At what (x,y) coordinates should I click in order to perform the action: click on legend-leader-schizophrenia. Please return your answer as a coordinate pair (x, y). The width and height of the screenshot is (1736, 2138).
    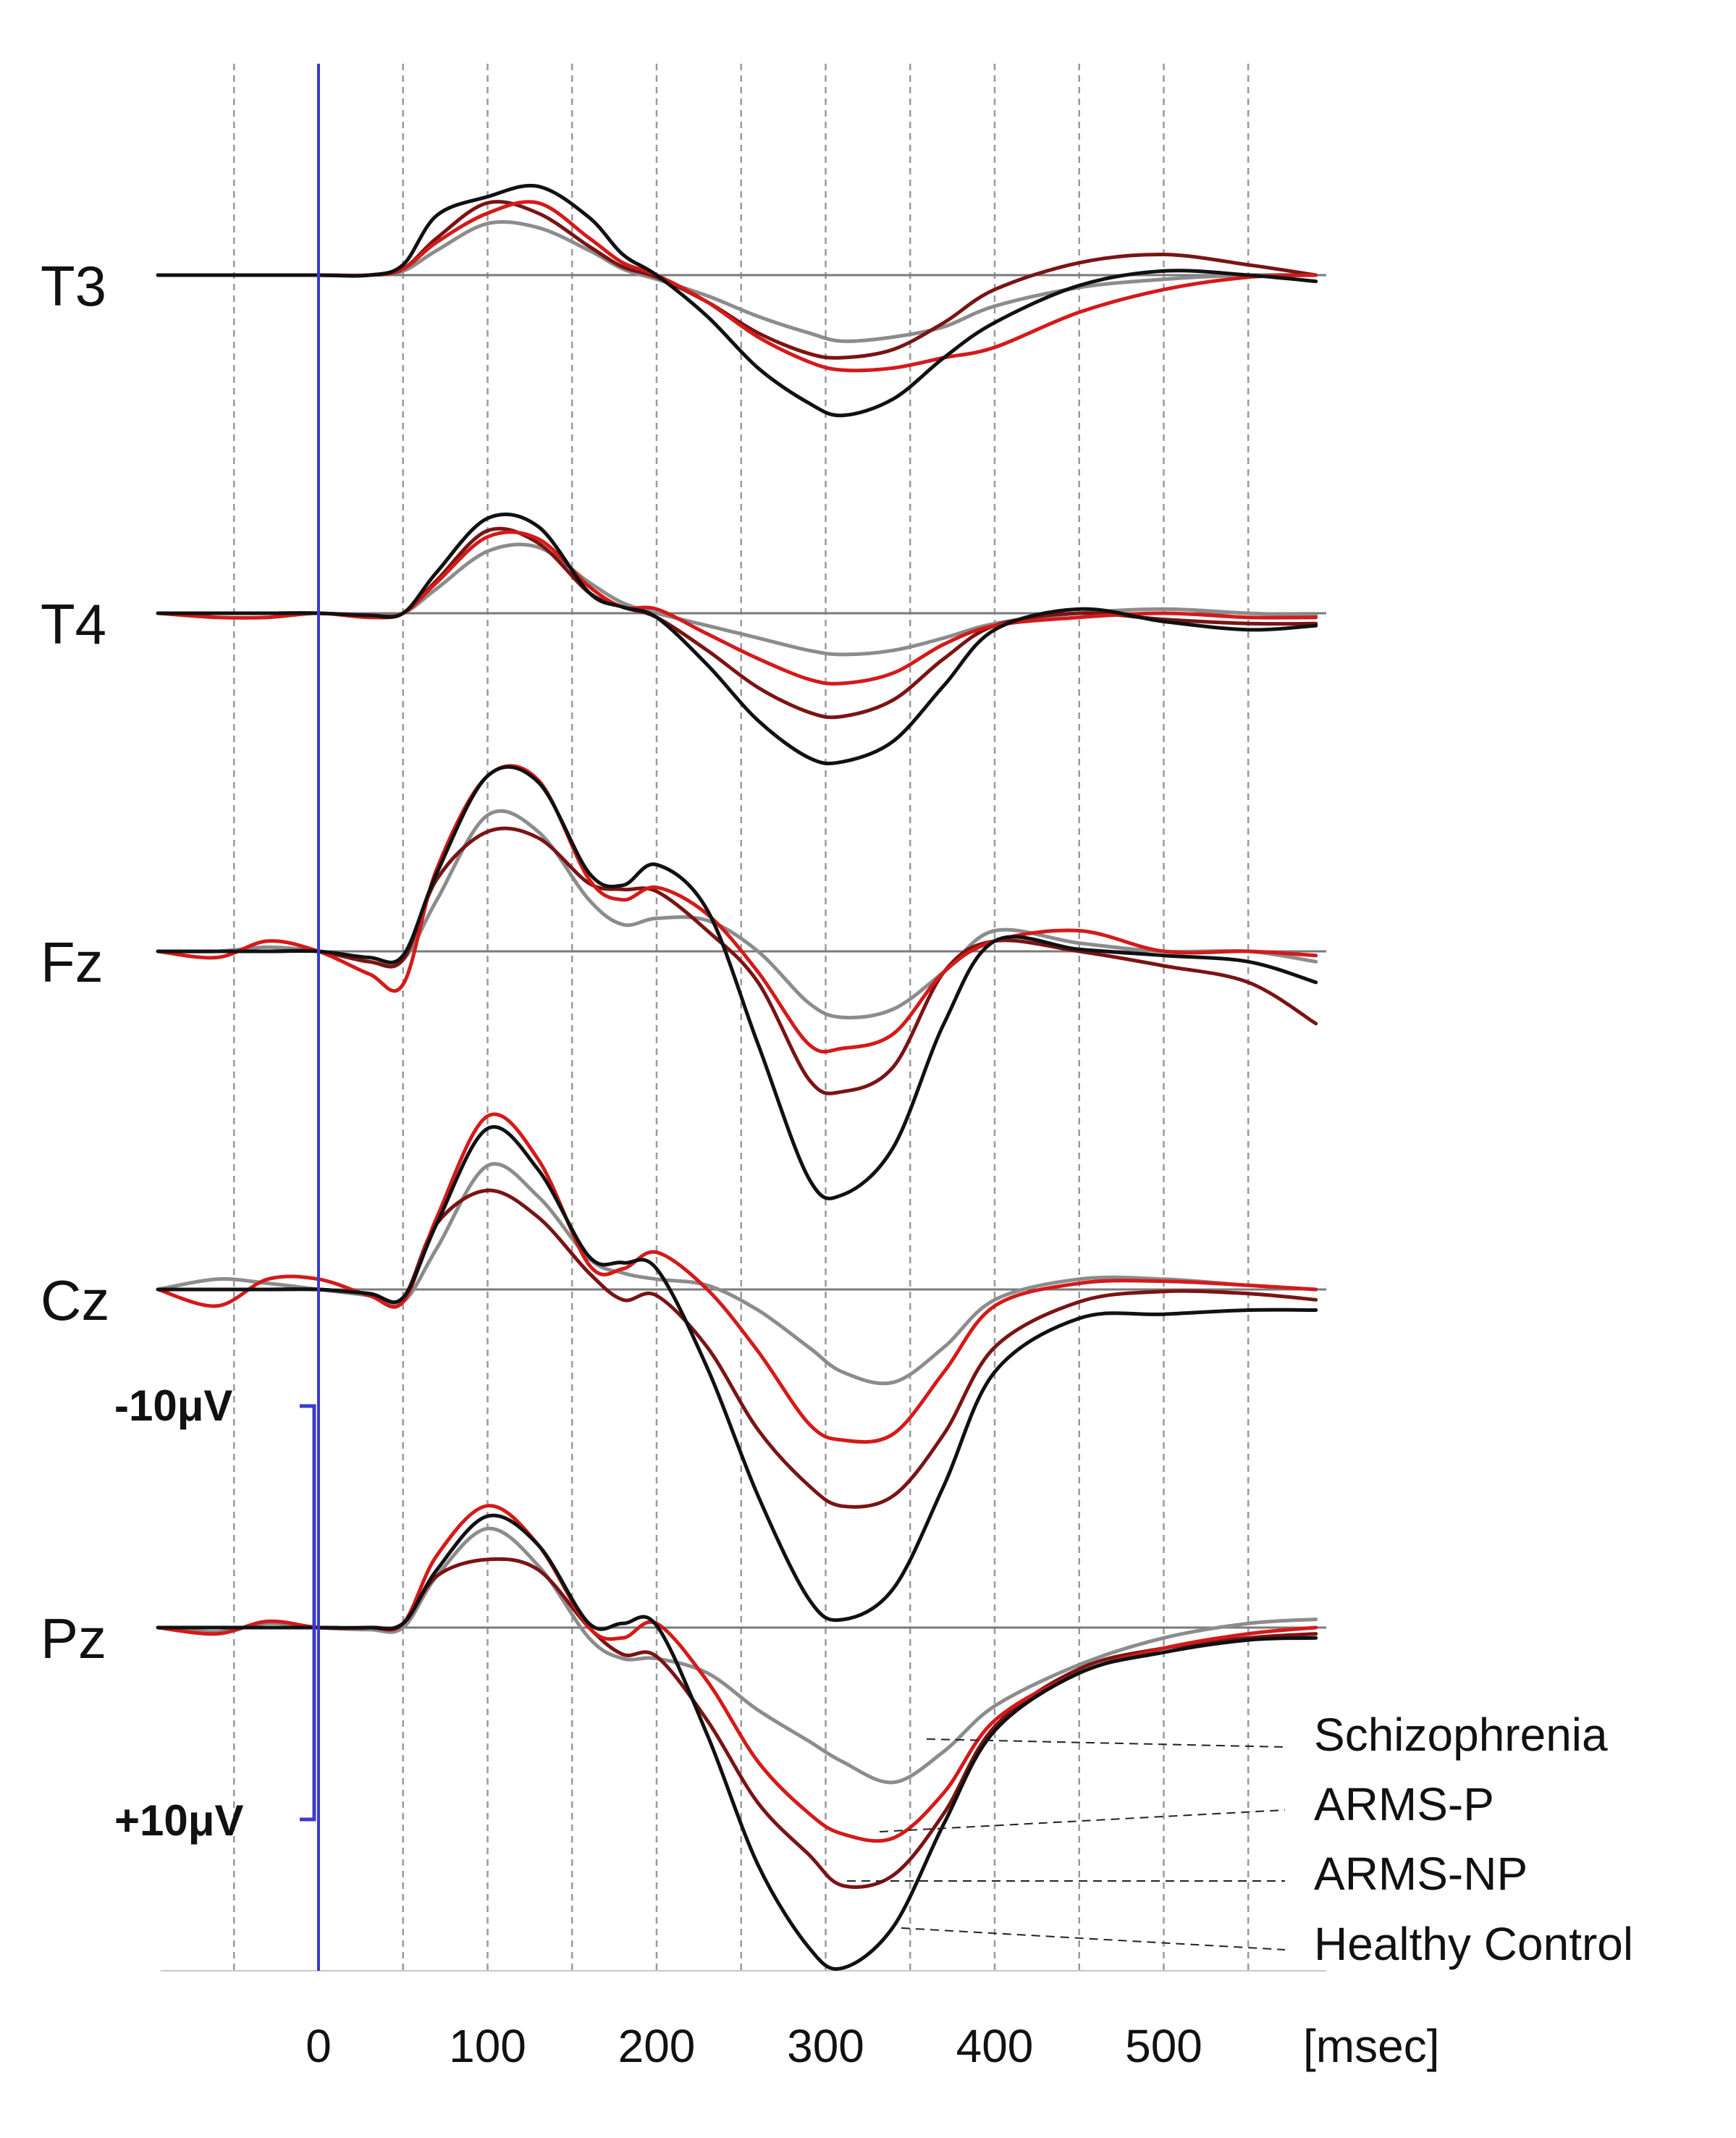
    Looking at the image, I should click on (1106, 1743).